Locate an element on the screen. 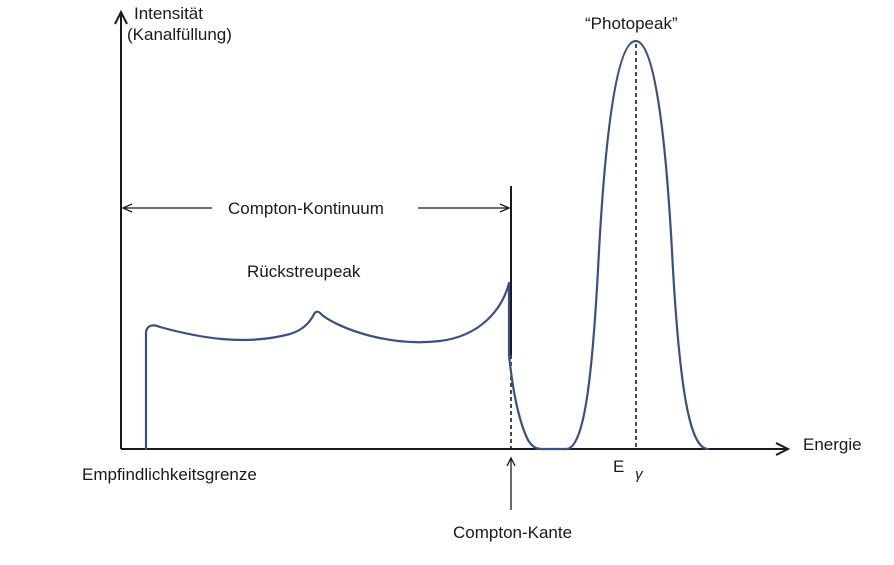  compton-continuum-arrow-right is located at coordinates (505, 208).